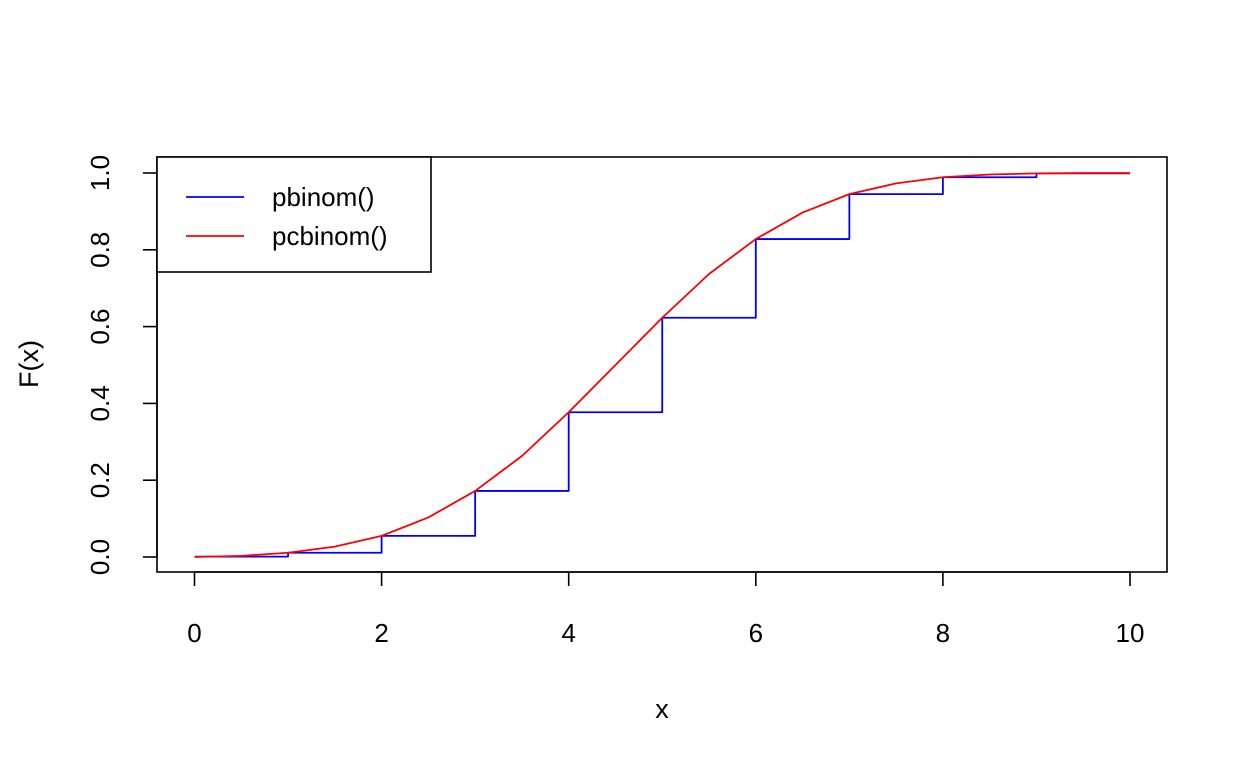 Image resolution: width=1248 pixels, height=768 pixels. I want to click on x-tick-label: 2, so click(381, 633).